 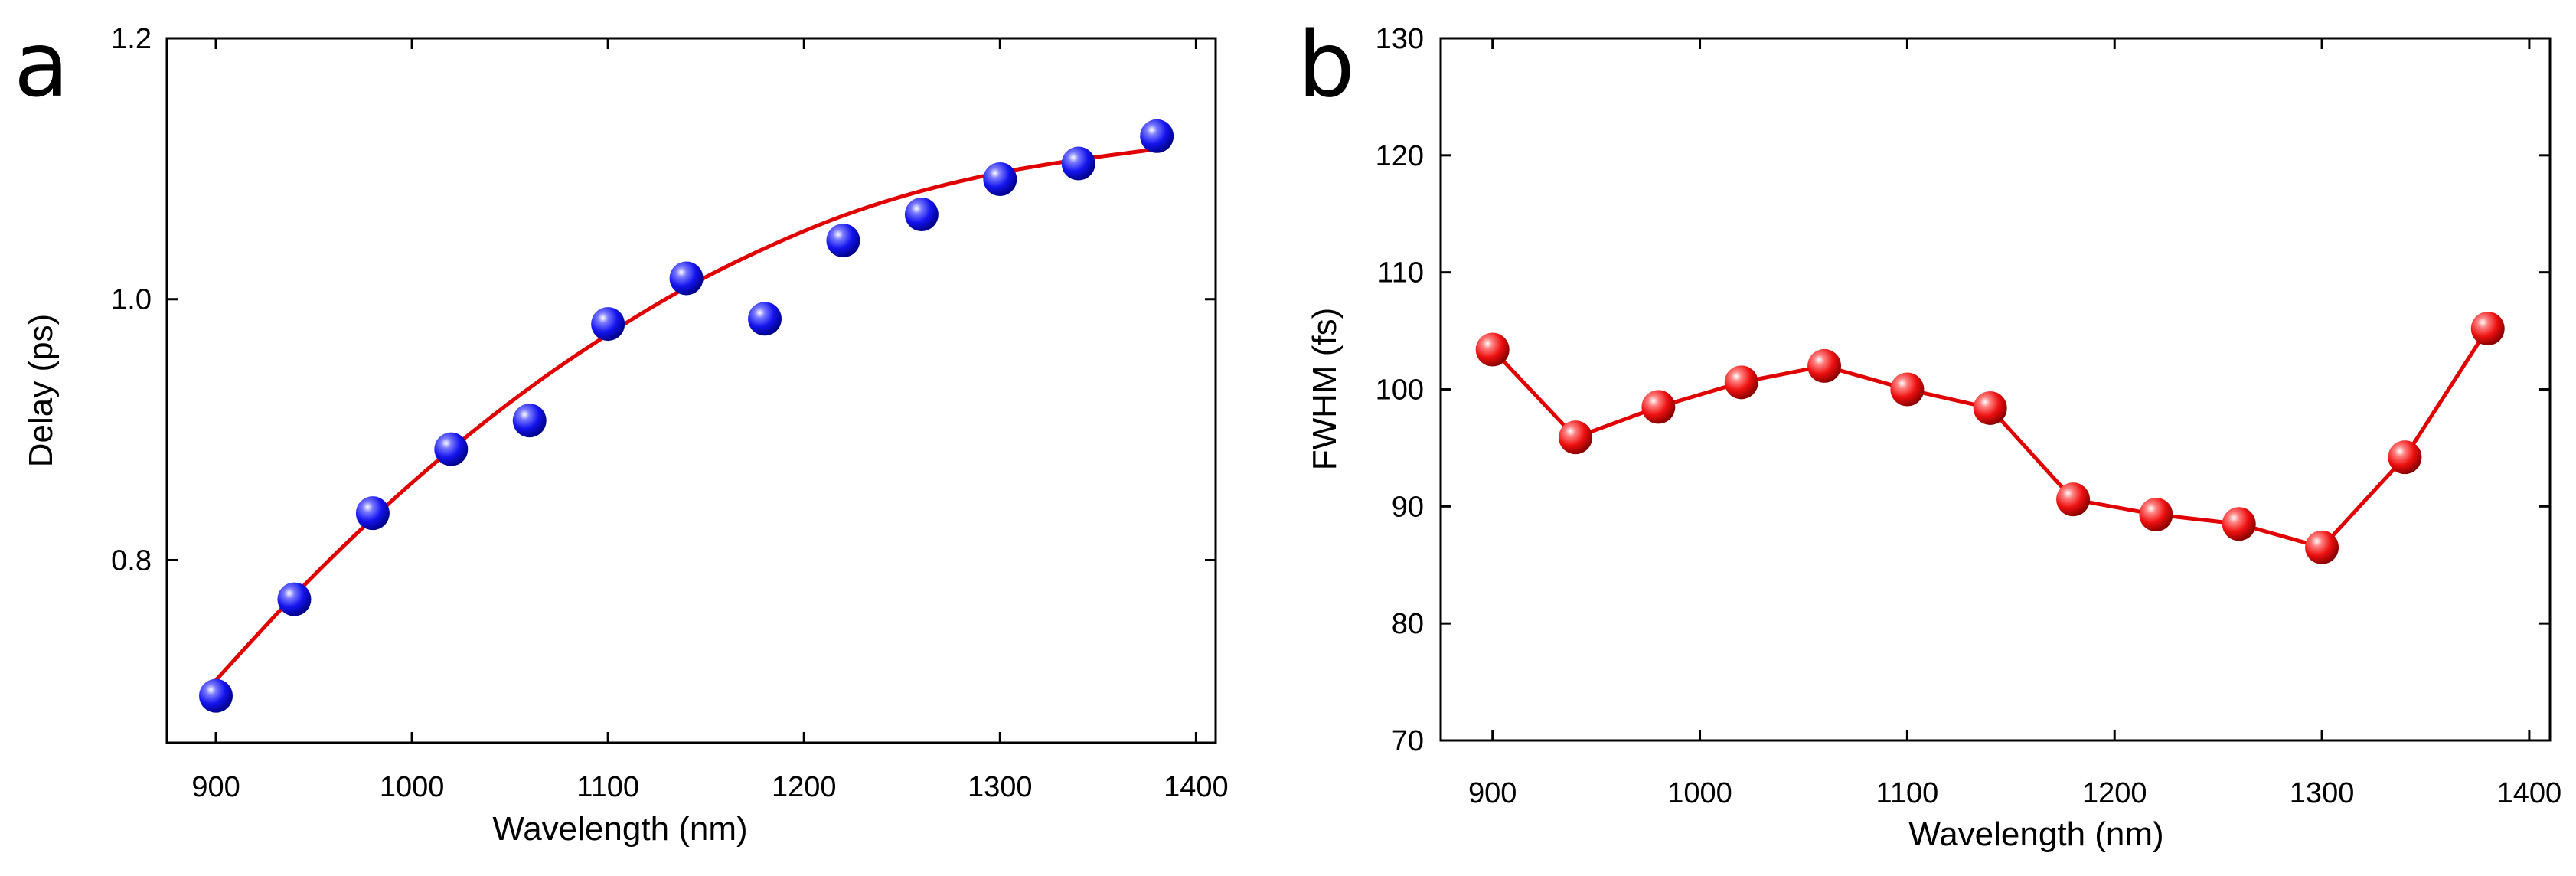 I want to click on data-points-b, so click(x=1990, y=438).